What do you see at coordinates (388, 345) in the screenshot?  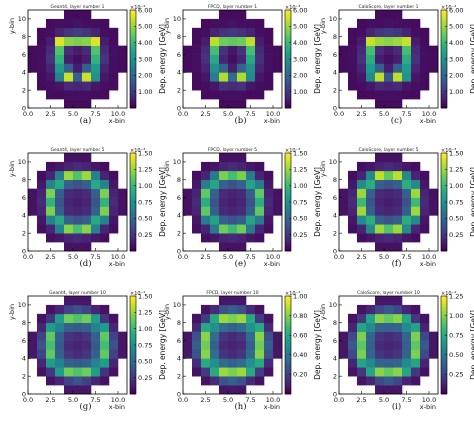 I see `plot-frame` at bounding box center [388, 345].